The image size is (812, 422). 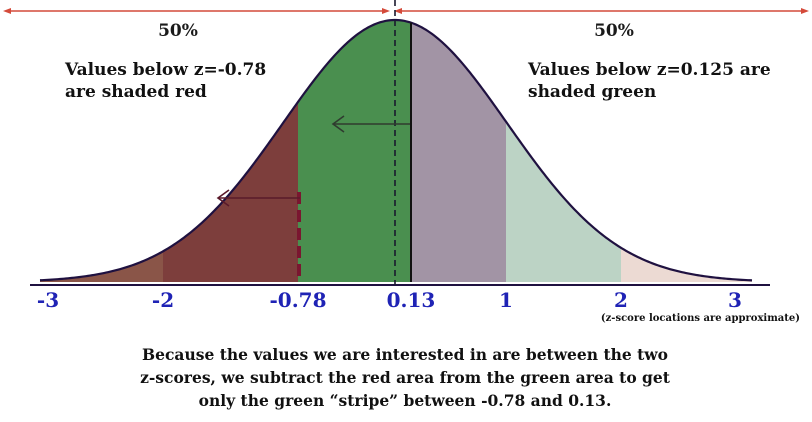 I want to click on left-arrowhead, so click(x=7, y=11).